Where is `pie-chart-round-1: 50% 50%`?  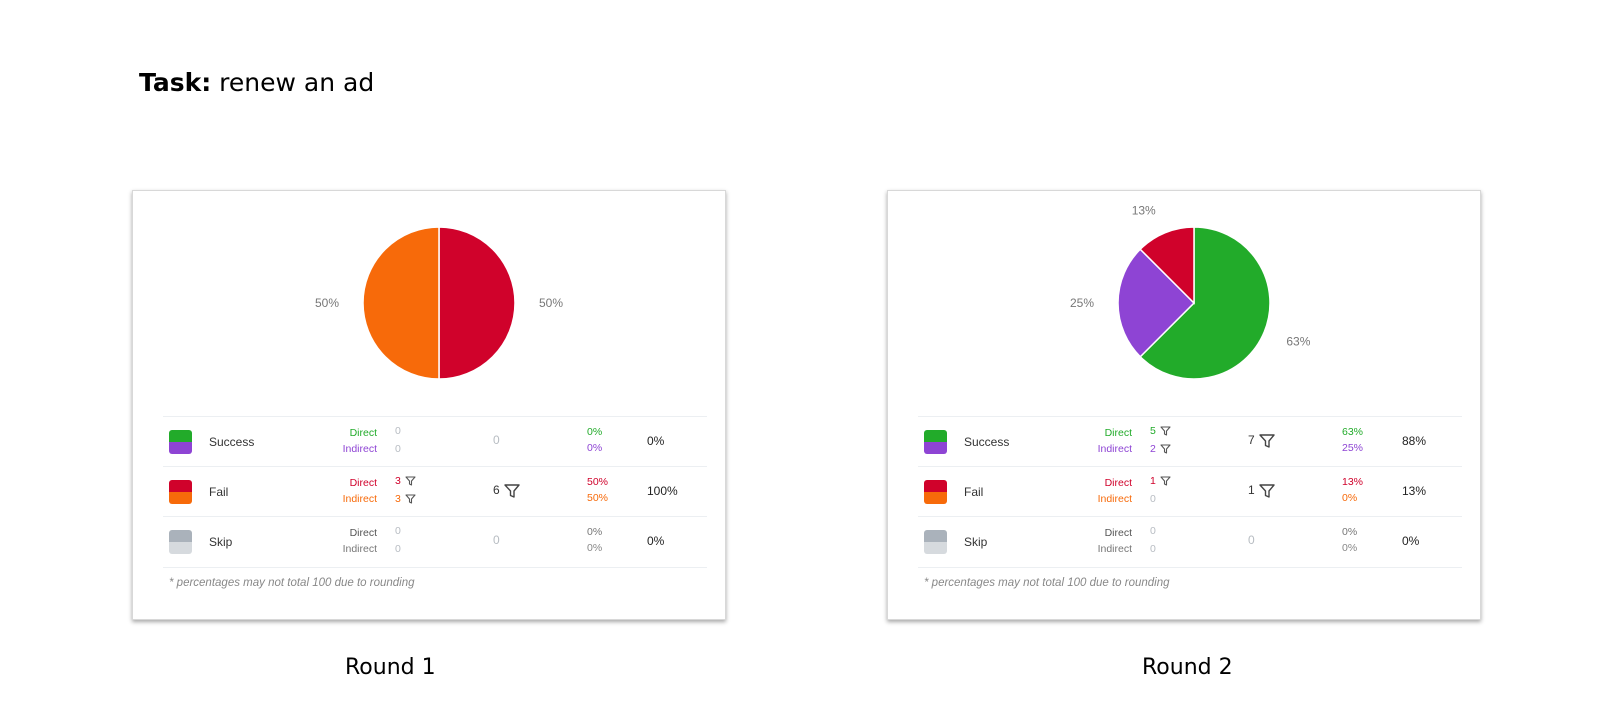 pie-chart-round-1: 50% 50% is located at coordinates (439, 303).